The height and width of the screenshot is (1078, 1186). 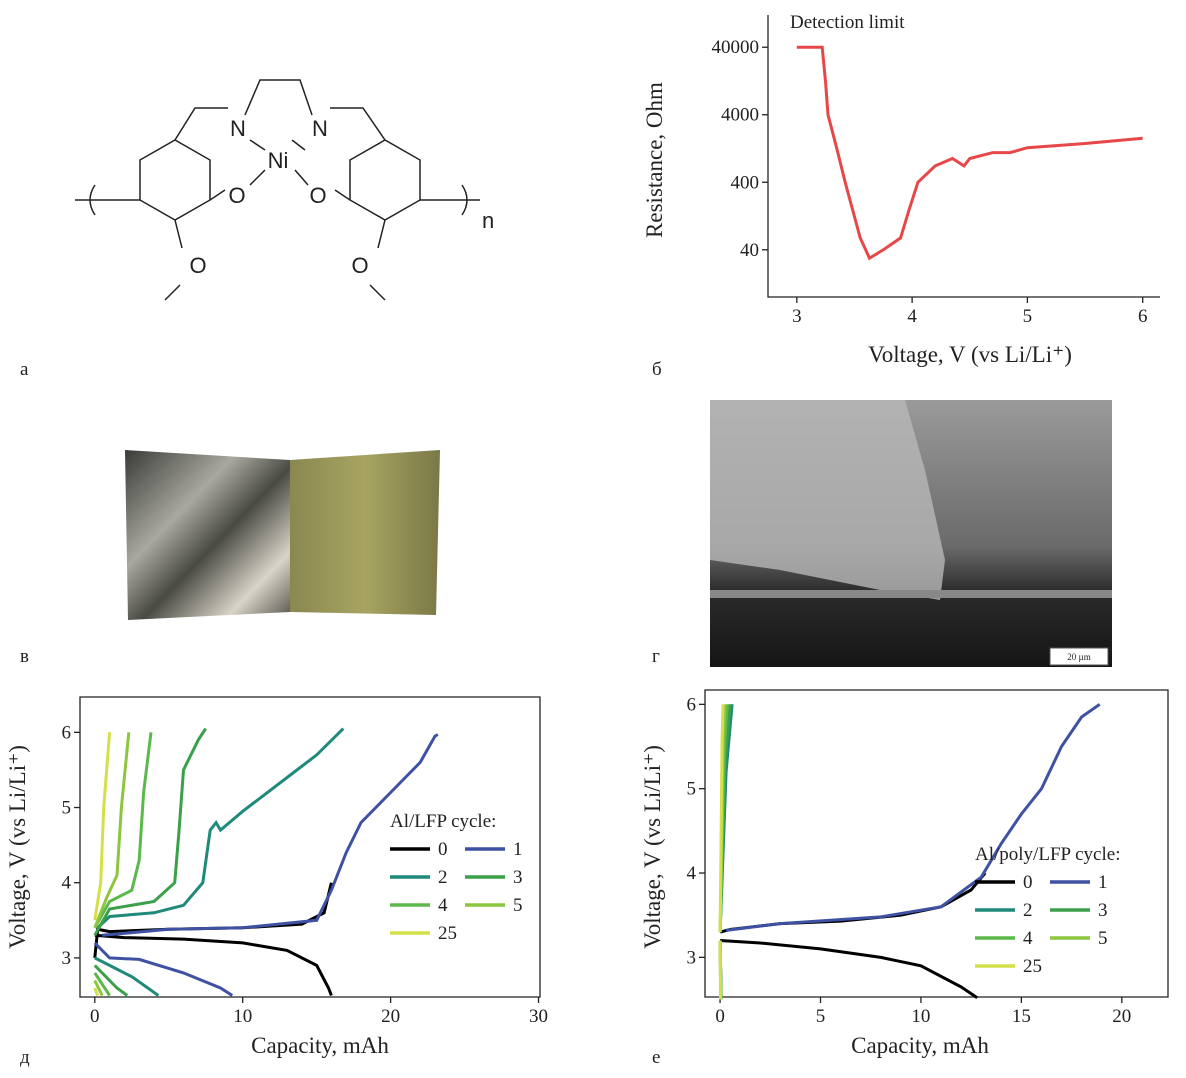 I want to click on atom: Ni, so click(x=278, y=160).